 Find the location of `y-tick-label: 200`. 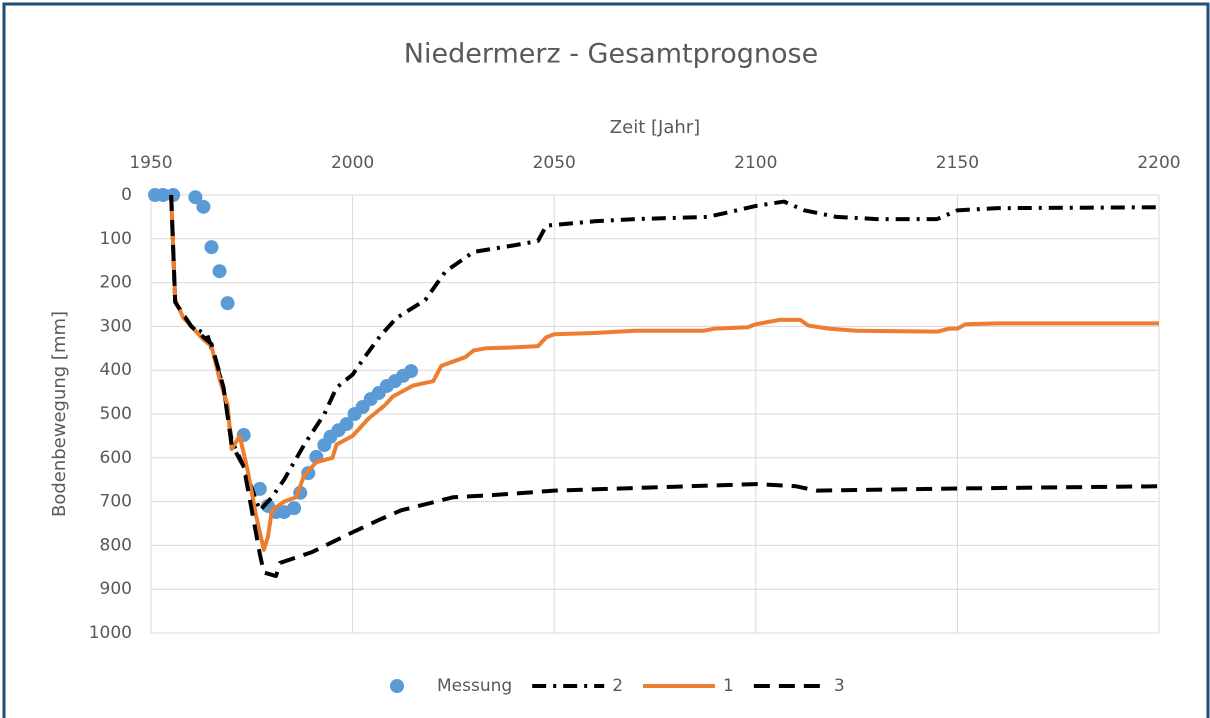

y-tick-label: 200 is located at coordinates (116, 283).